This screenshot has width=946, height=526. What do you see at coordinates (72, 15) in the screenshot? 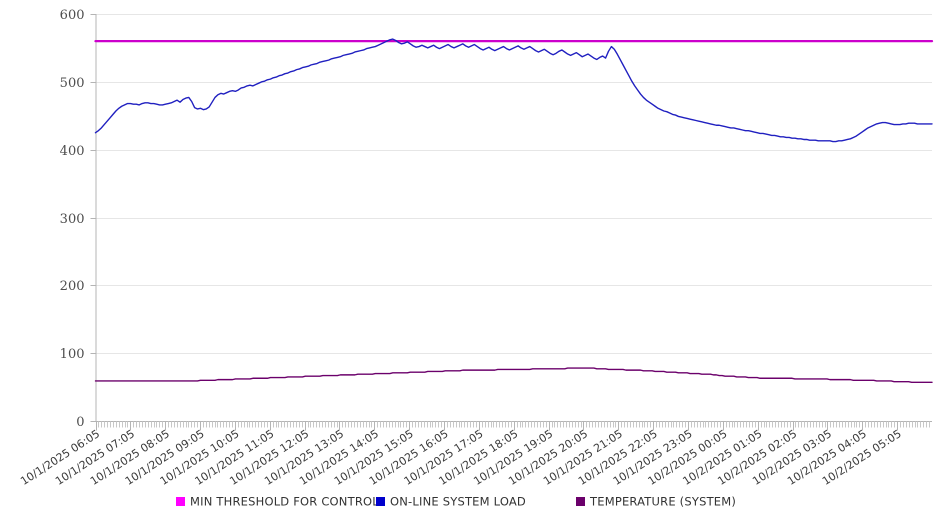
I see `y-tick-label: 600` at bounding box center [72, 15].